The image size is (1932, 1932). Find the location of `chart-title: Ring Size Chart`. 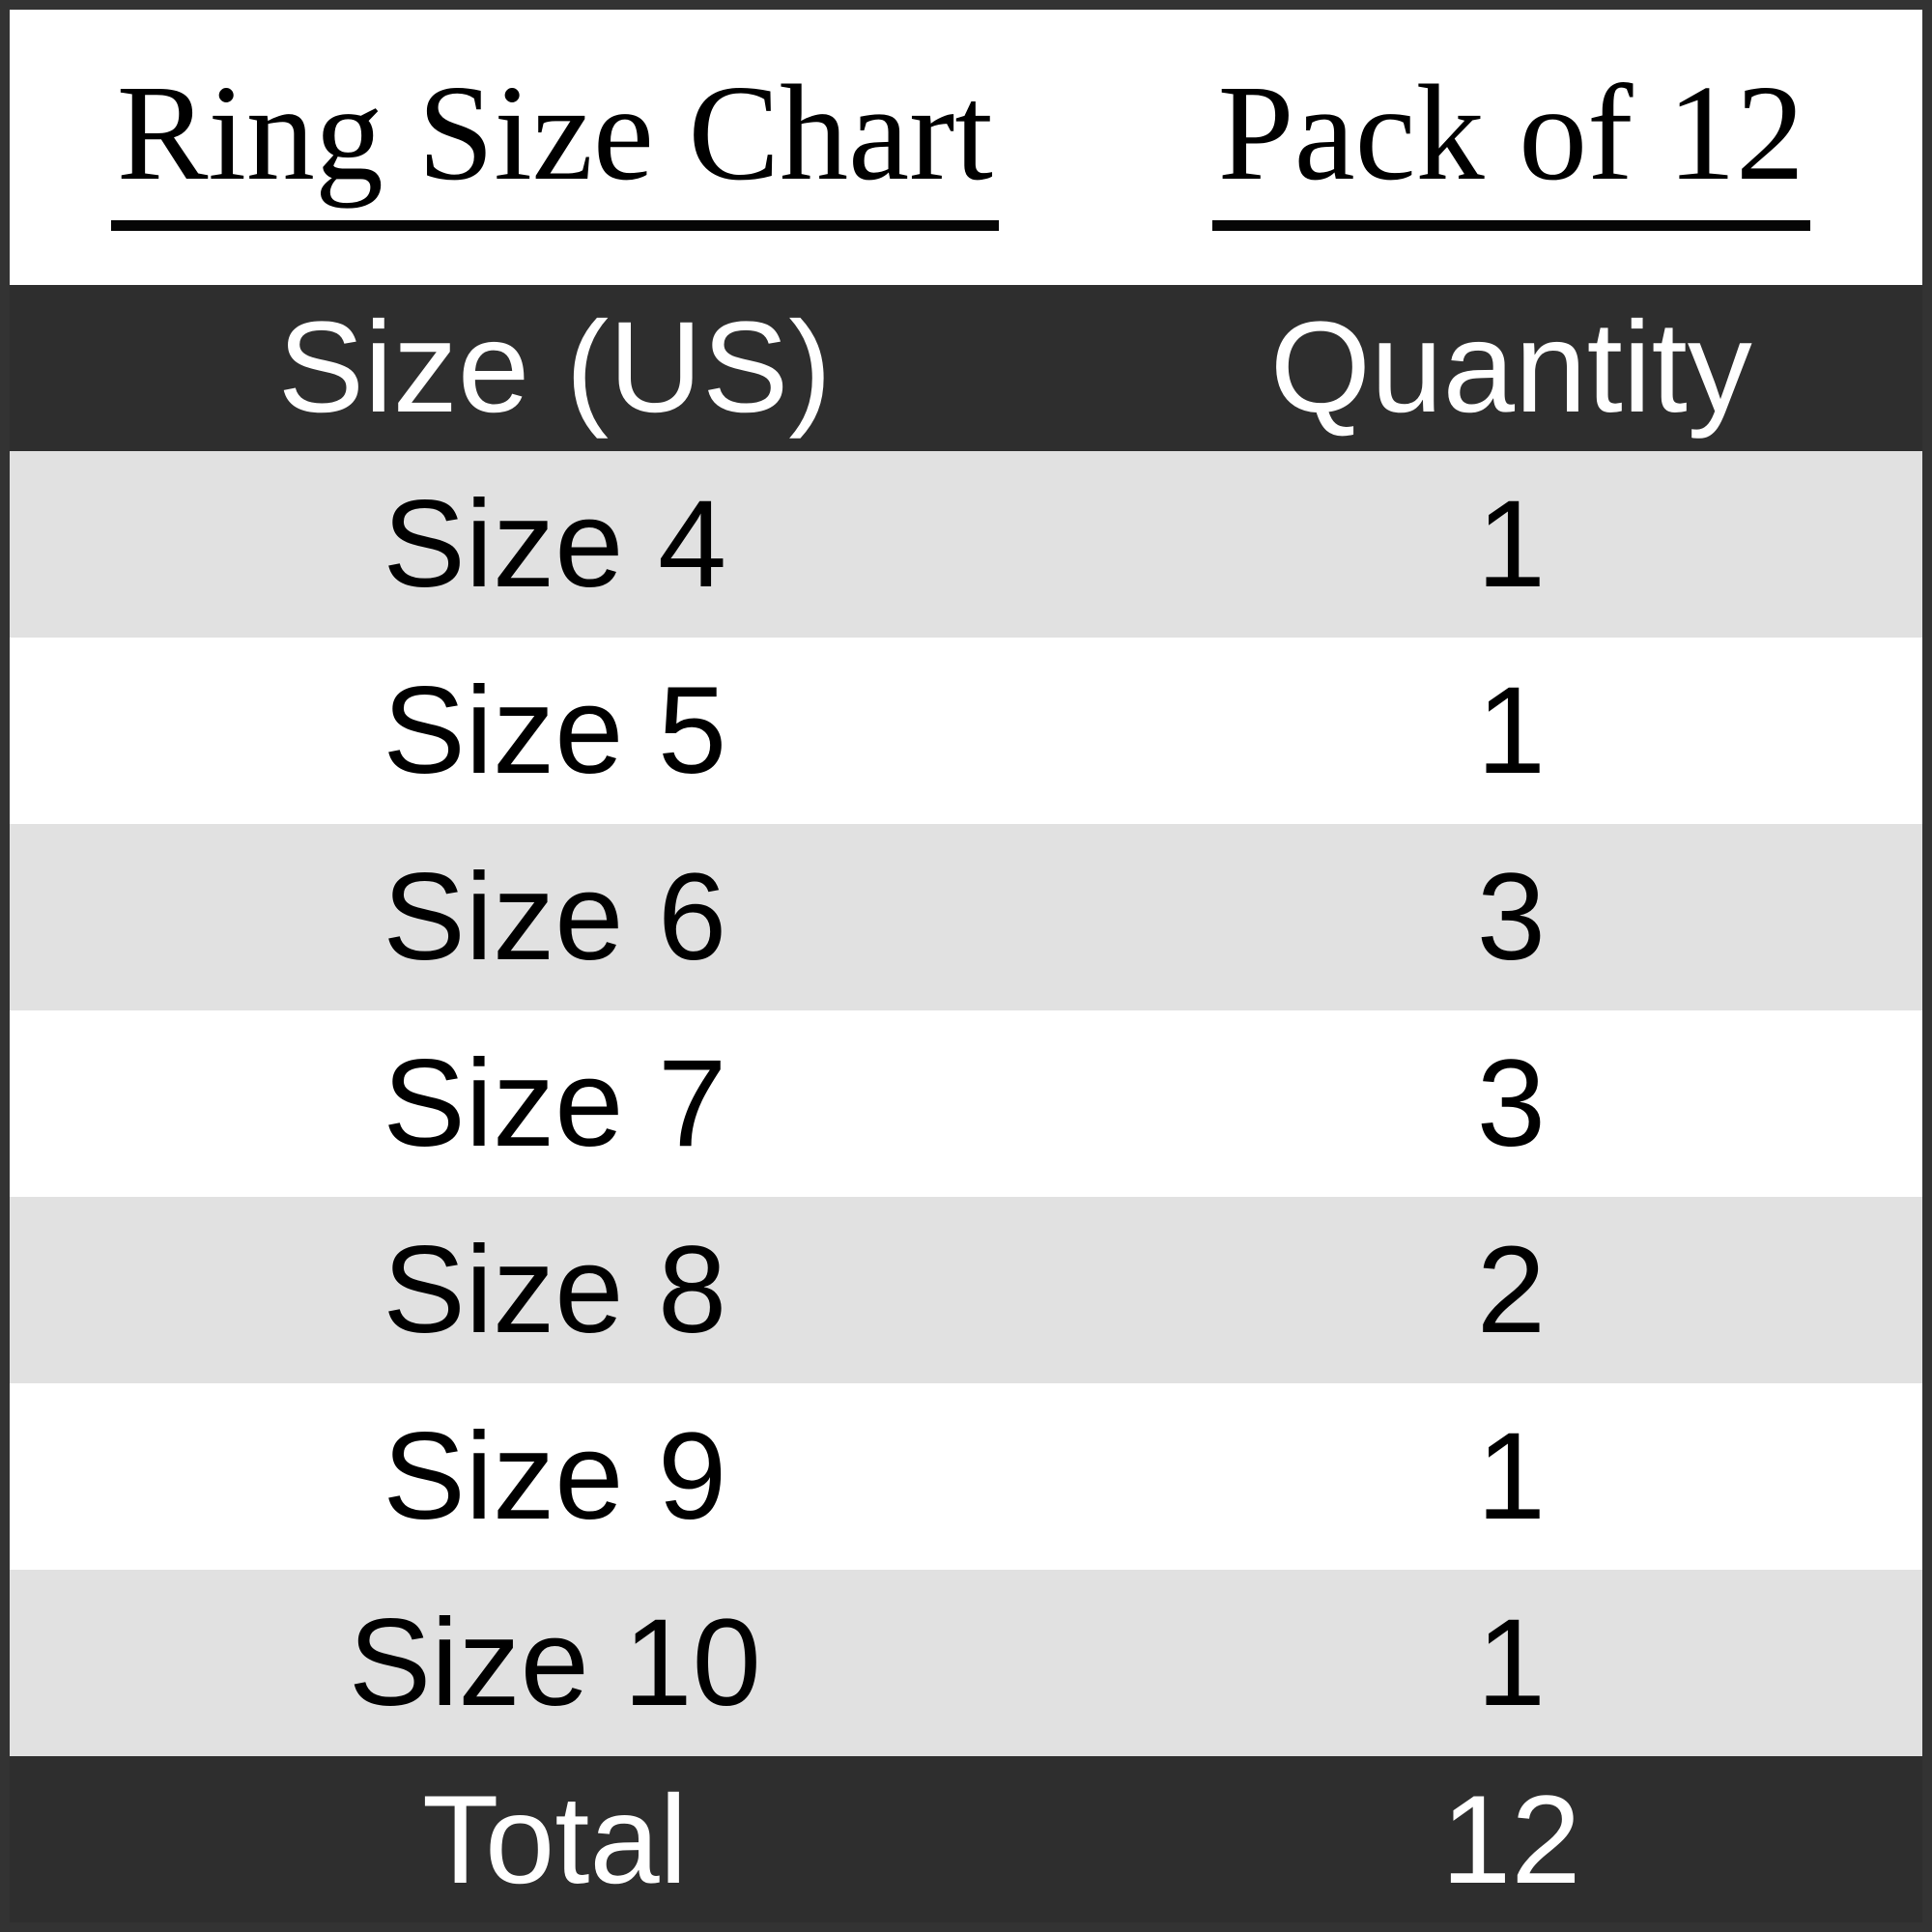

chart-title: Ring Size Chart is located at coordinates (554, 147).